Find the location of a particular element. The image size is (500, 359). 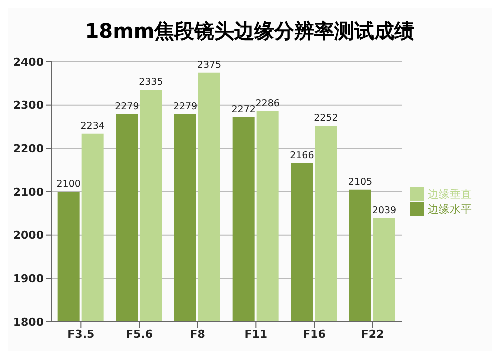

data-label: 2375 is located at coordinates (209, 65).